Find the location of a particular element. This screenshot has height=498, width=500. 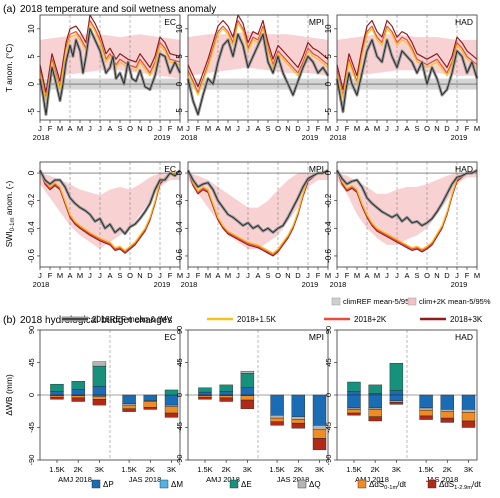

y-tick-label: -0.6 is located at coordinates (179, 256).